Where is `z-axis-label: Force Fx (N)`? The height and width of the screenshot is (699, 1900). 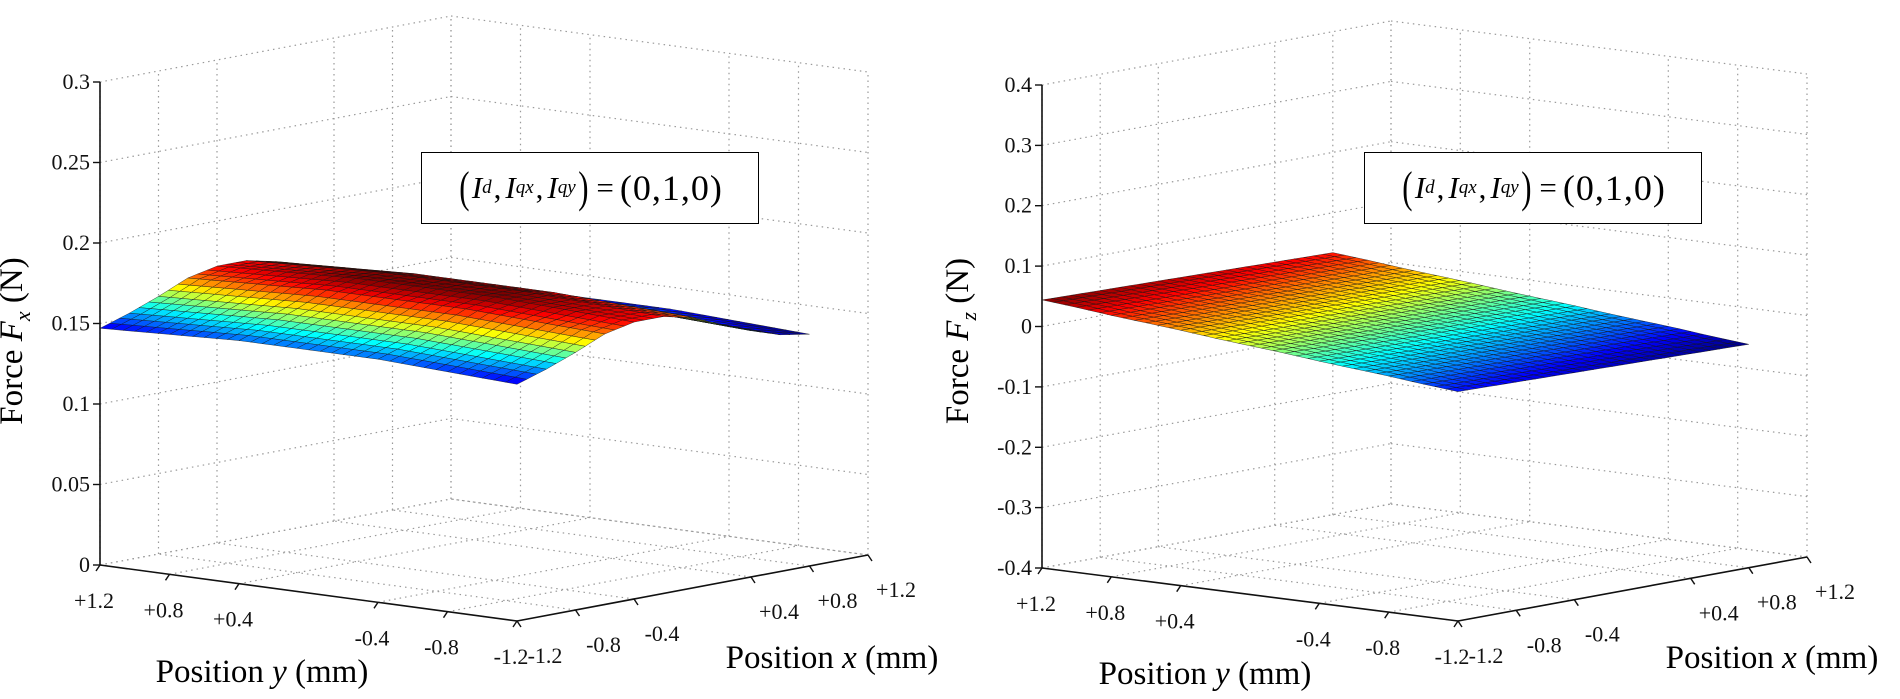
z-axis-label: Force Fx (N) is located at coordinates (17, 340).